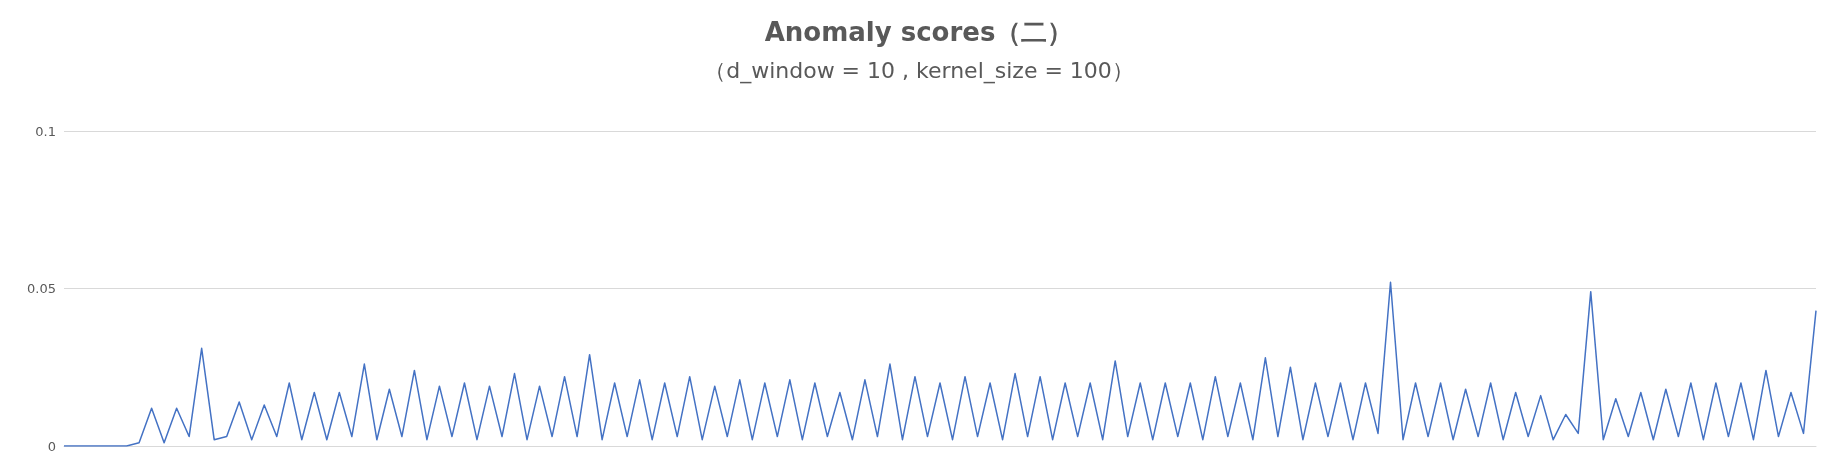 This screenshot has height=470, width=1838. I want to click on y-tick-label: 0.05, so click(41, 288).